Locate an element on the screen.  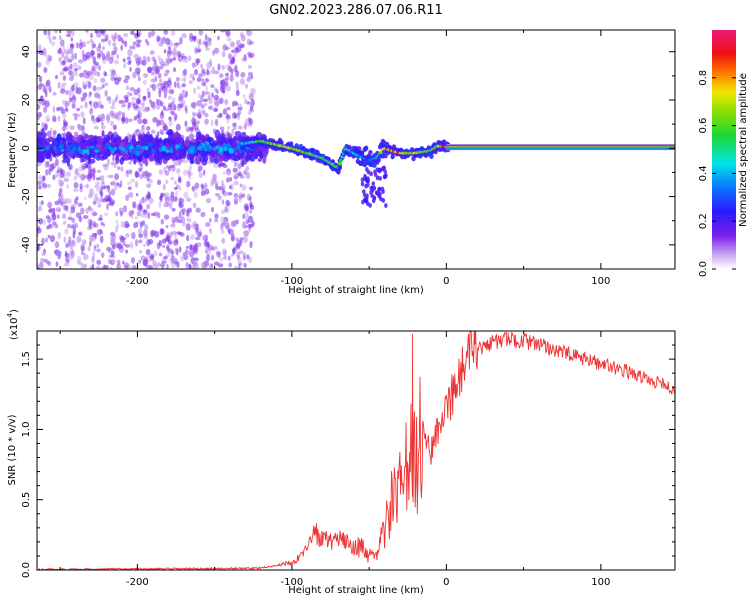
figure-title: GN02.2023.286.07.06.R11 is located at coordinates (356, 10).